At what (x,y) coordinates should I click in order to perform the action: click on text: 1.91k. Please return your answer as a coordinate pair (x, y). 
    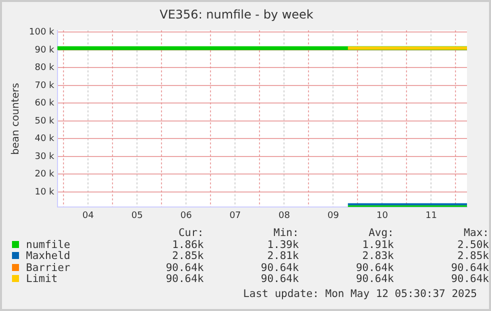
    Looking at the image, I should click on (377, 244).